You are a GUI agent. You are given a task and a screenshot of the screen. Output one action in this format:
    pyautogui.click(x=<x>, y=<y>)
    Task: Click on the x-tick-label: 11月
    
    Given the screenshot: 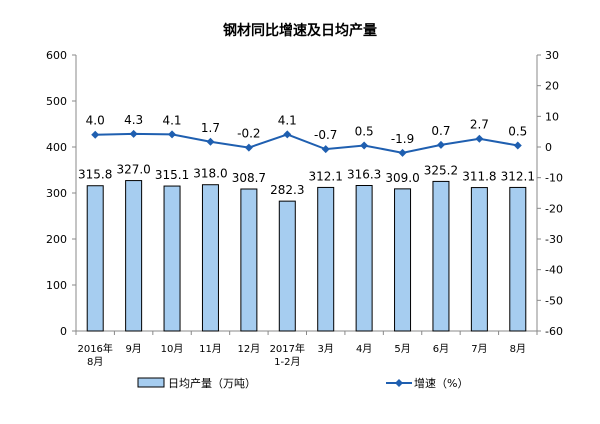 What is the action you would take?
    pyautogui.click(x=210, y=349)
    